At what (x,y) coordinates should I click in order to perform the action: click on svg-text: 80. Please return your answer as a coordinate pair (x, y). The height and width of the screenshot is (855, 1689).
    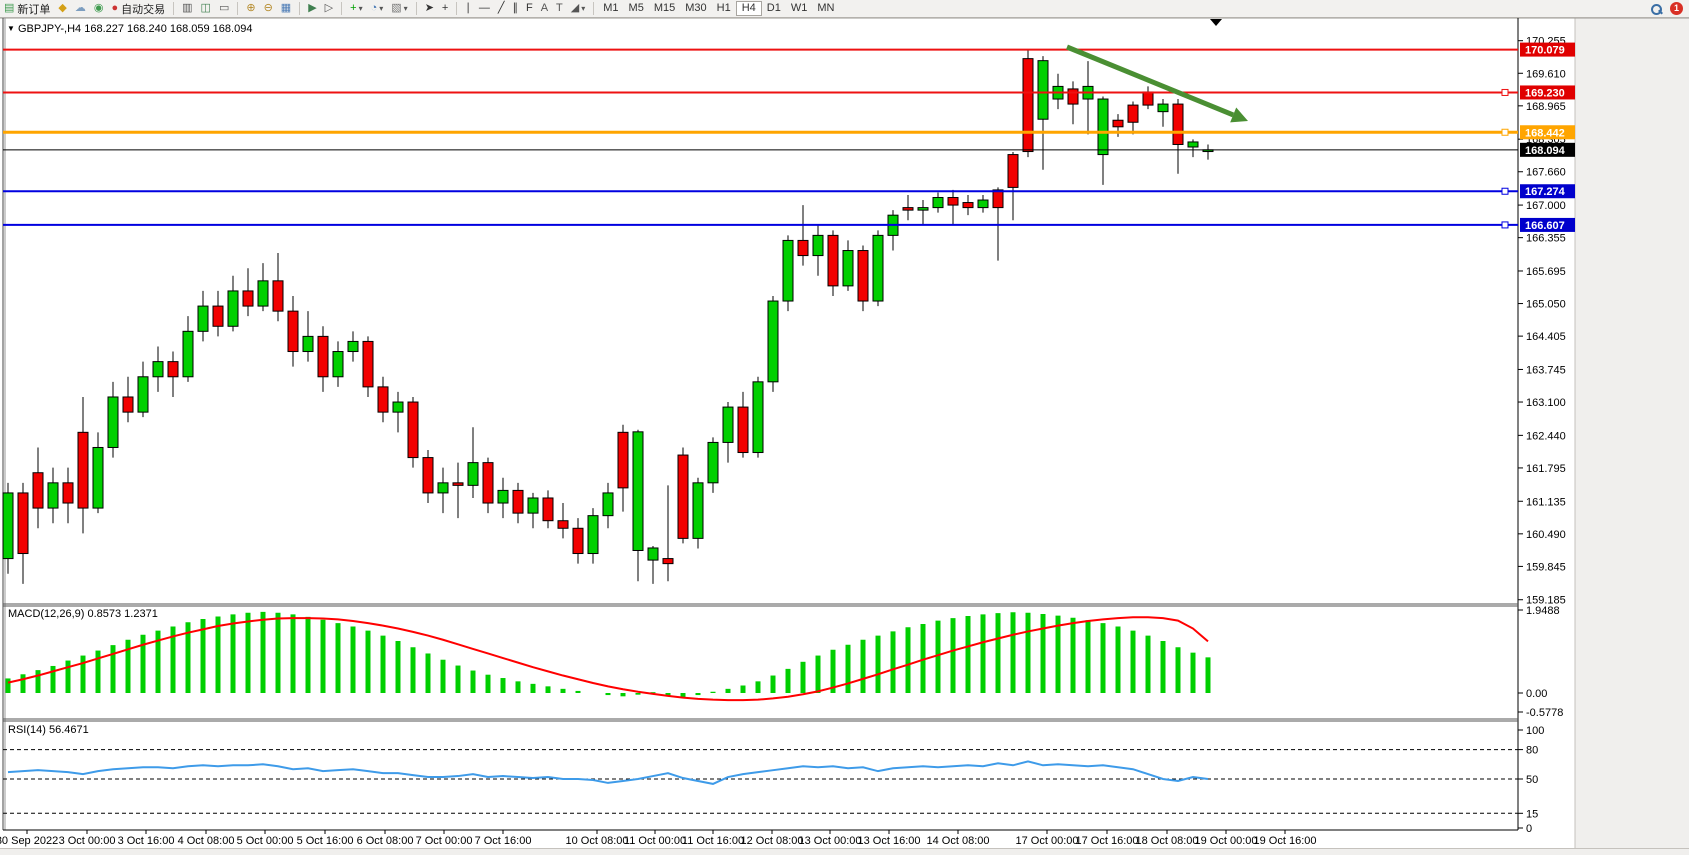
    Looking at the image, I should click on (1532, 751).